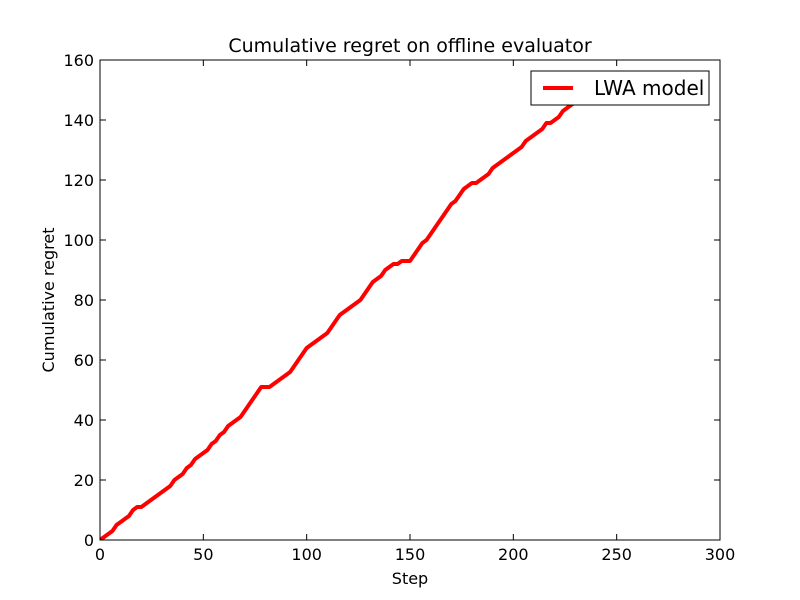 The image size is (800, 600). Describe the element at coordinates (513, 554) in the screenshot. I see `x-tick-label: 200` at that location.